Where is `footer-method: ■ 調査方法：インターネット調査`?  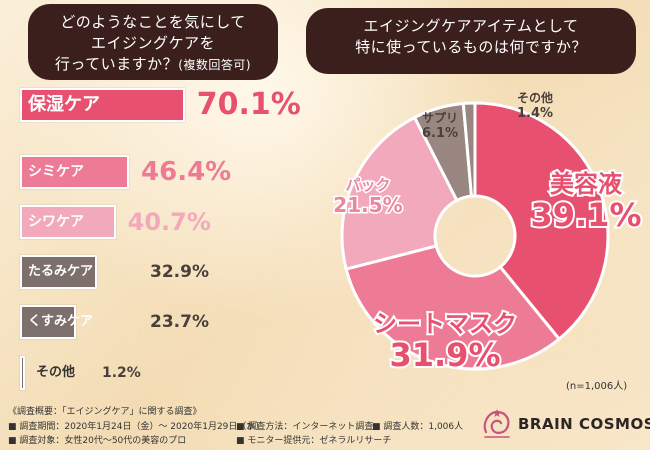
footer-method: ■ 調査方法：インターネット調査 is located at coordinates (305, 427).